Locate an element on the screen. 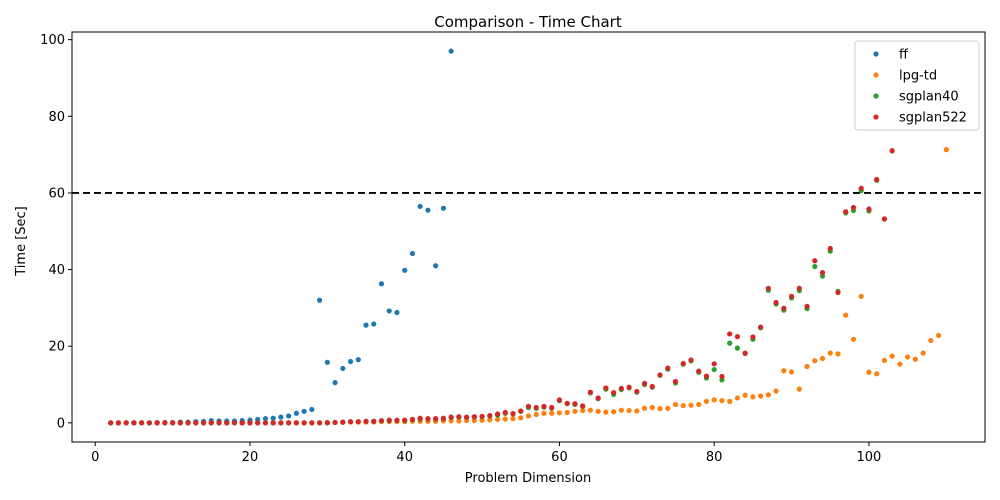 The width and height of the screenshot is (1000, 500). legend-marker-ff is located at coordinates (876, 54).